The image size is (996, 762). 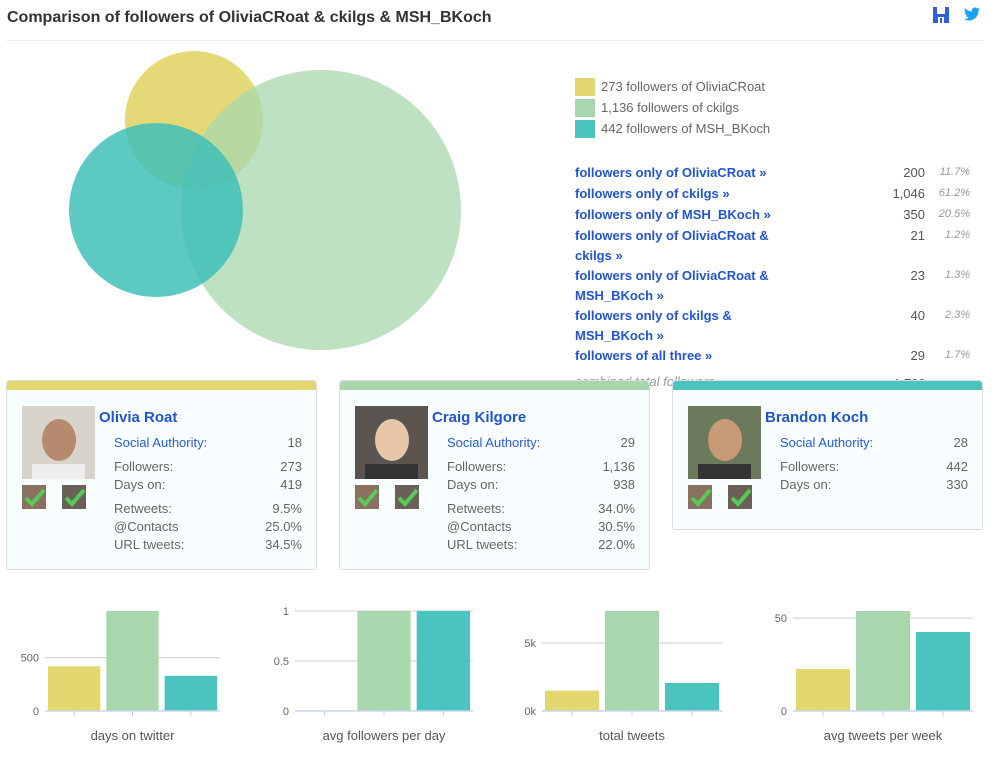 I want to click on bar-chart: 00.51, so click(x=373, y=662).